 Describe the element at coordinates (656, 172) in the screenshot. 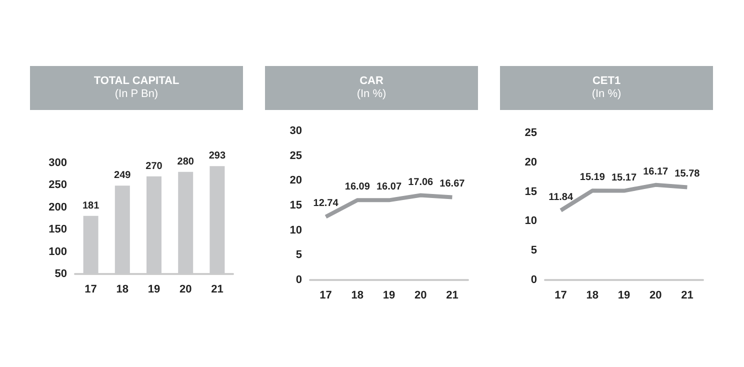

I see `data-label: 16.17` at that location.